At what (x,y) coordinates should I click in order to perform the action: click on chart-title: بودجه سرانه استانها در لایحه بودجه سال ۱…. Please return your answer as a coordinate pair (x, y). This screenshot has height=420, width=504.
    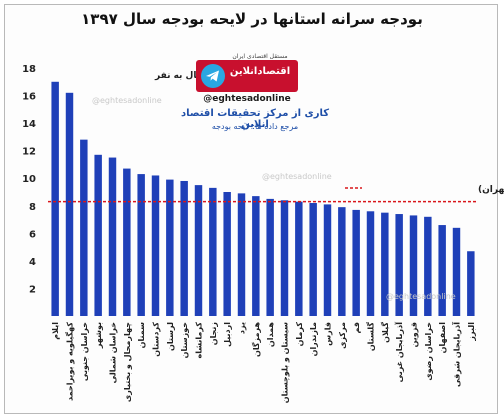
    Looking at the image, I should click on (252, 19).